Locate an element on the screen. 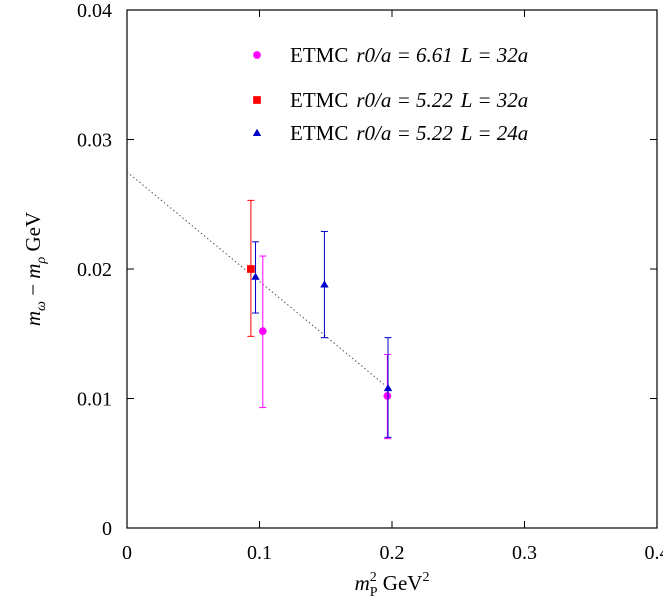 Image resolution: width=663 pixels, height=602 pixels. legend-entry-3: ETMC r0/a = 5.22 L = 24a is located at coordinates (409, 133).